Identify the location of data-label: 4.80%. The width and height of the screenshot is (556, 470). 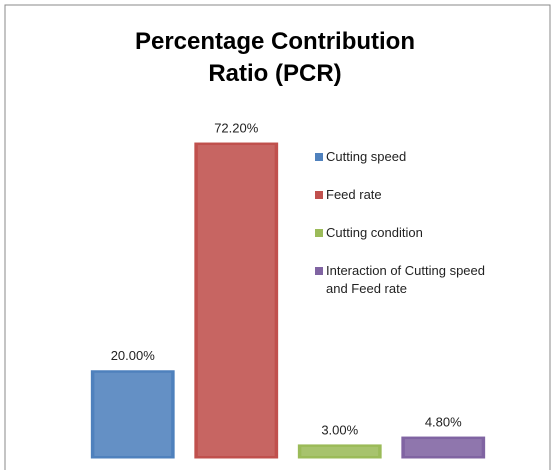
(443, 421).